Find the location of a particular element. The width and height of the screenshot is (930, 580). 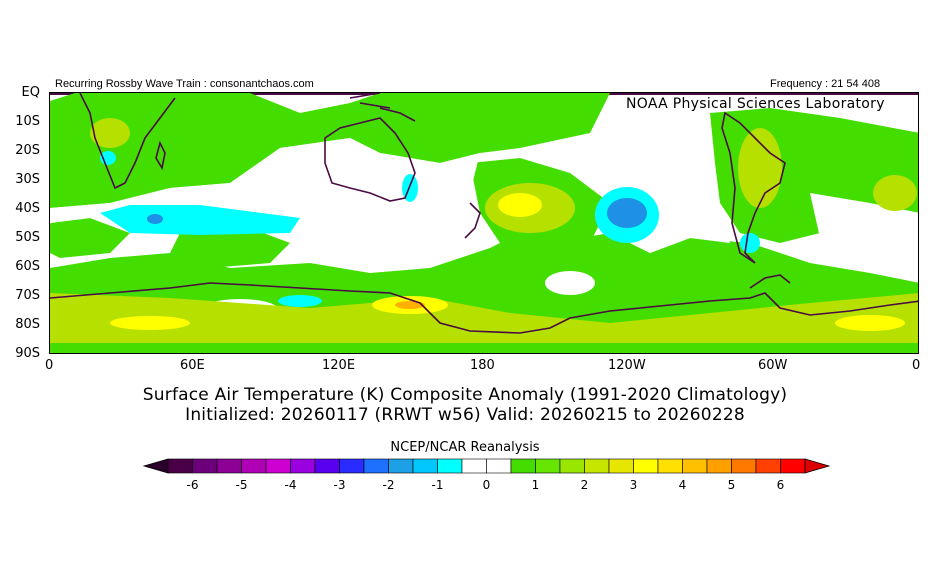

colorbar-tick-label: -5 is located at coordinates (241, 485).